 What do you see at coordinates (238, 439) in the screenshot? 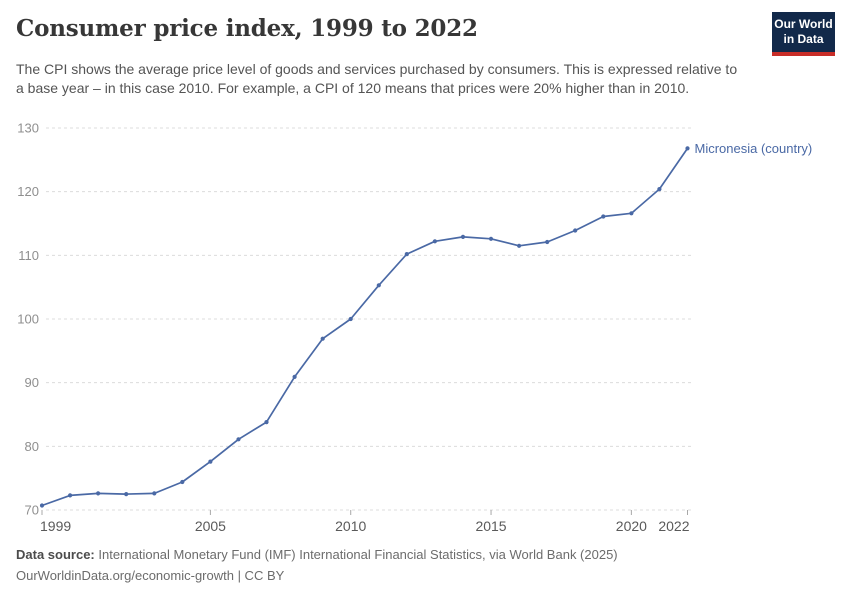
I see `data-point-2006` at bounding box center [238, 439].